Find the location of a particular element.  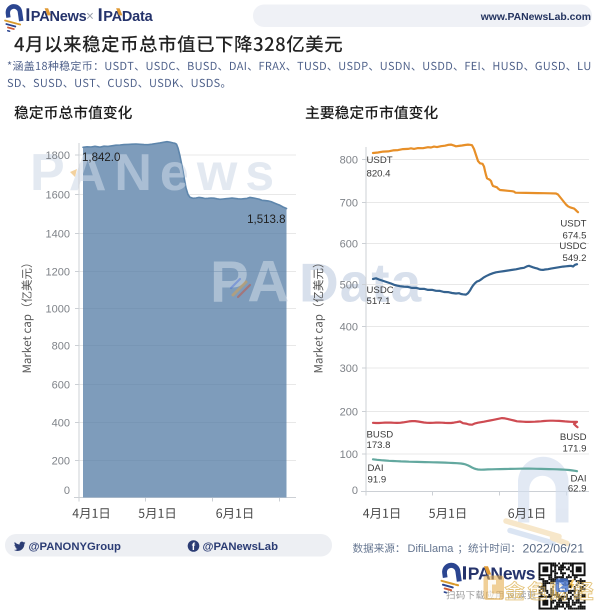

svg-text: 2022/06/21 is located at coordinates (554, 549).